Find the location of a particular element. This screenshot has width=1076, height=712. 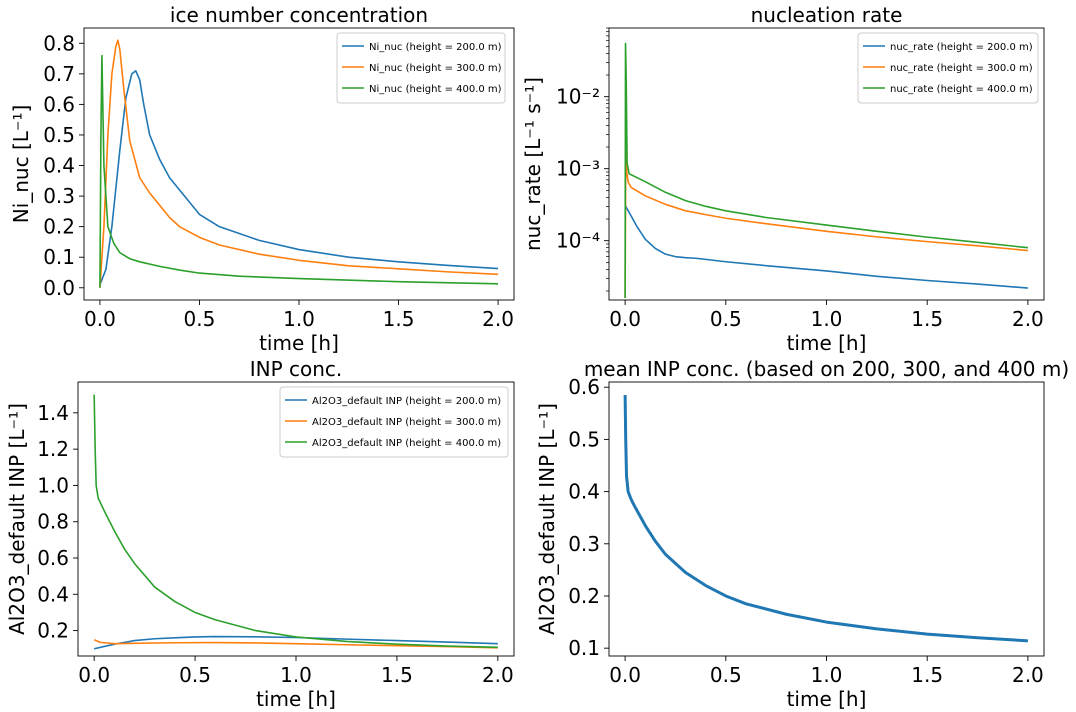

legend-entry-label: Al2O3_default INP (height = 300.0 m) is located at coordinates (406, 422).